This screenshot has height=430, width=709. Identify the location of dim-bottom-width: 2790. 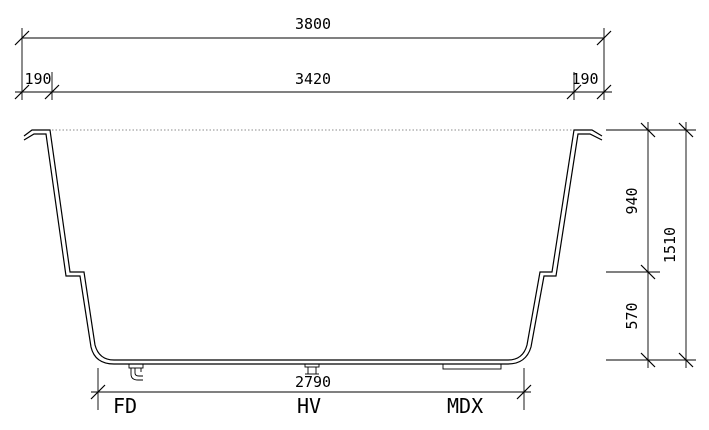
(311, 389).